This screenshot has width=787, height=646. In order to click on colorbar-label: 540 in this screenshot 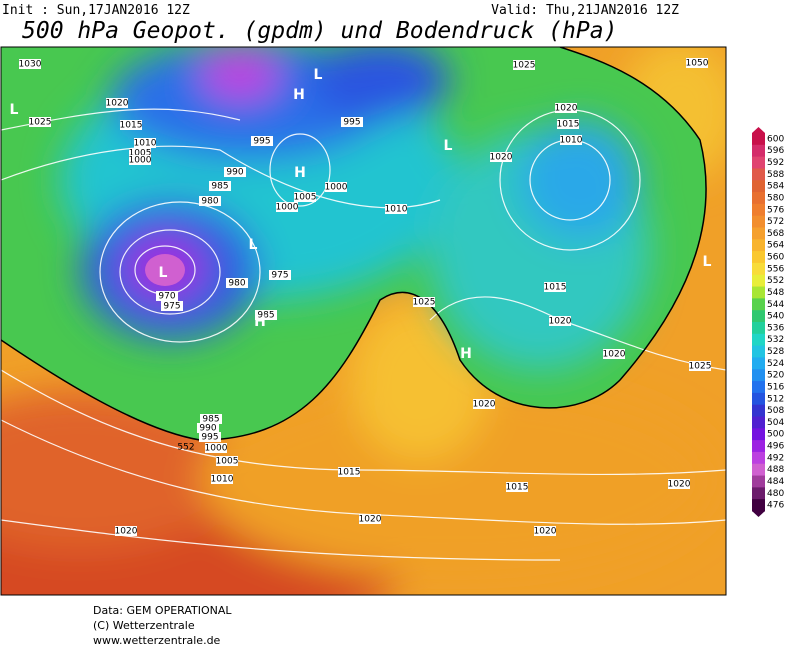, I will do `click(775, 317)`.